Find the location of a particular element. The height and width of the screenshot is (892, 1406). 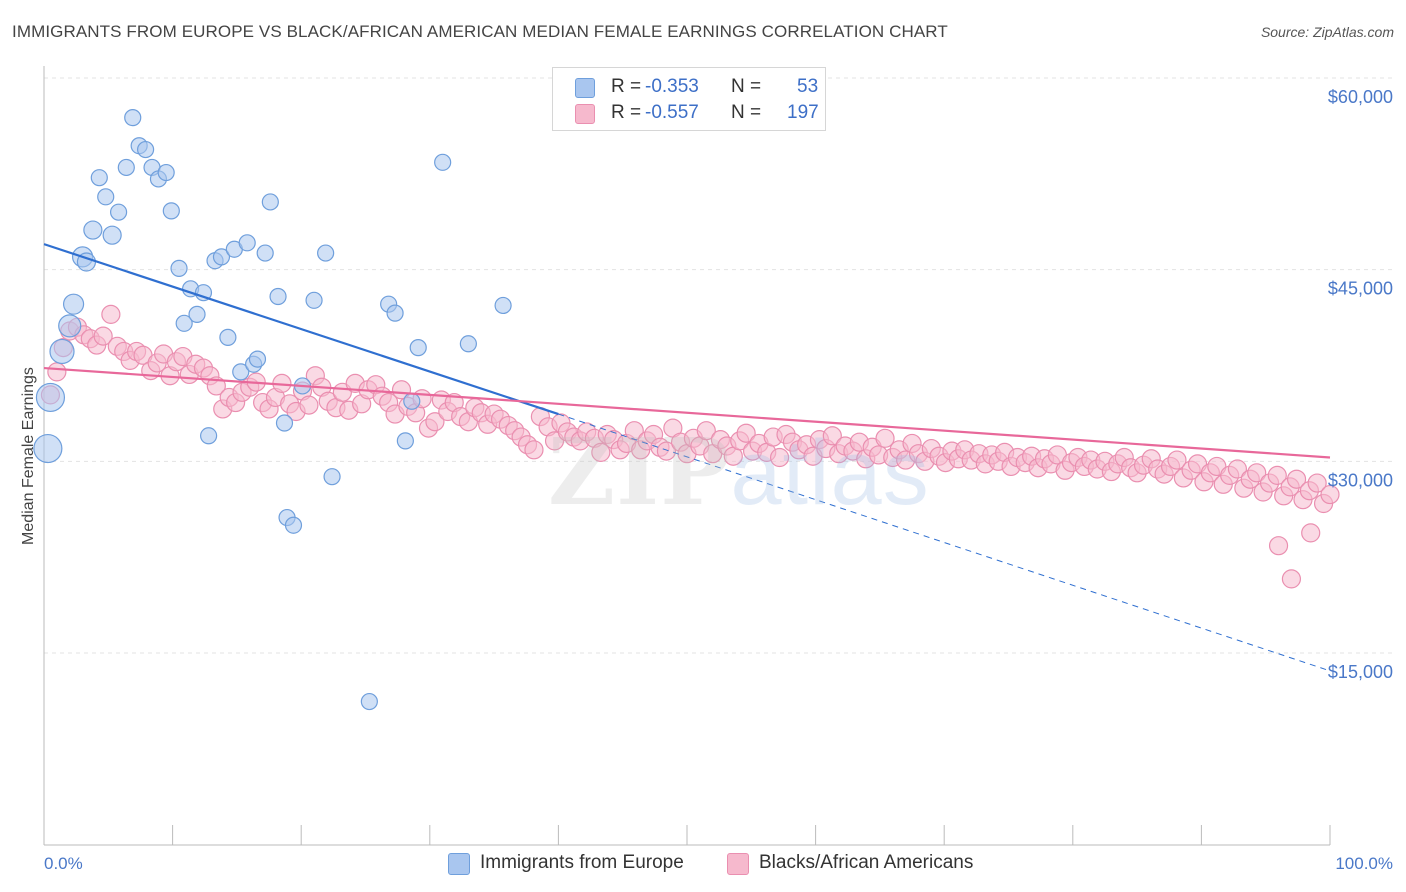

europe-legend-label: Immigrants from Europe is located at coordinates (582, 862).